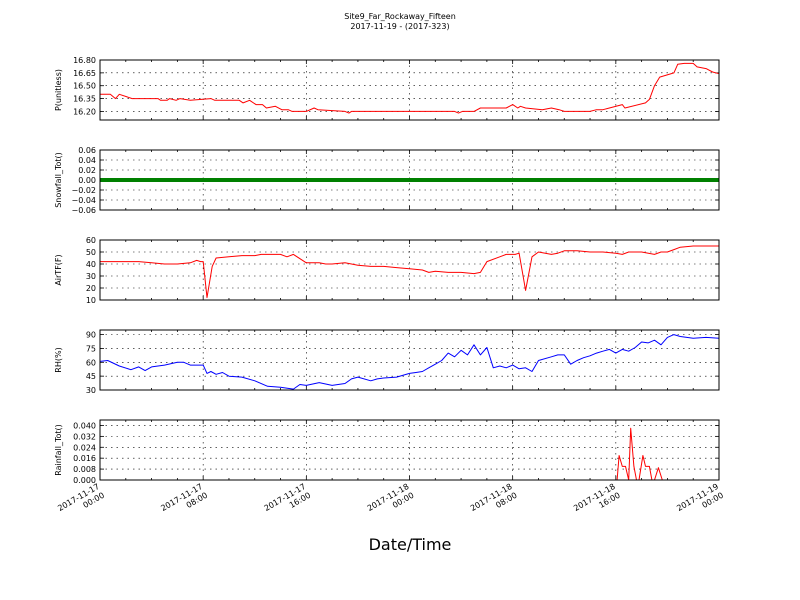 This screenshot has width=800, height=600. Describe the element at coordinates (91, 264) in the screenshot. I see `y-tick-label: 40` at that location.